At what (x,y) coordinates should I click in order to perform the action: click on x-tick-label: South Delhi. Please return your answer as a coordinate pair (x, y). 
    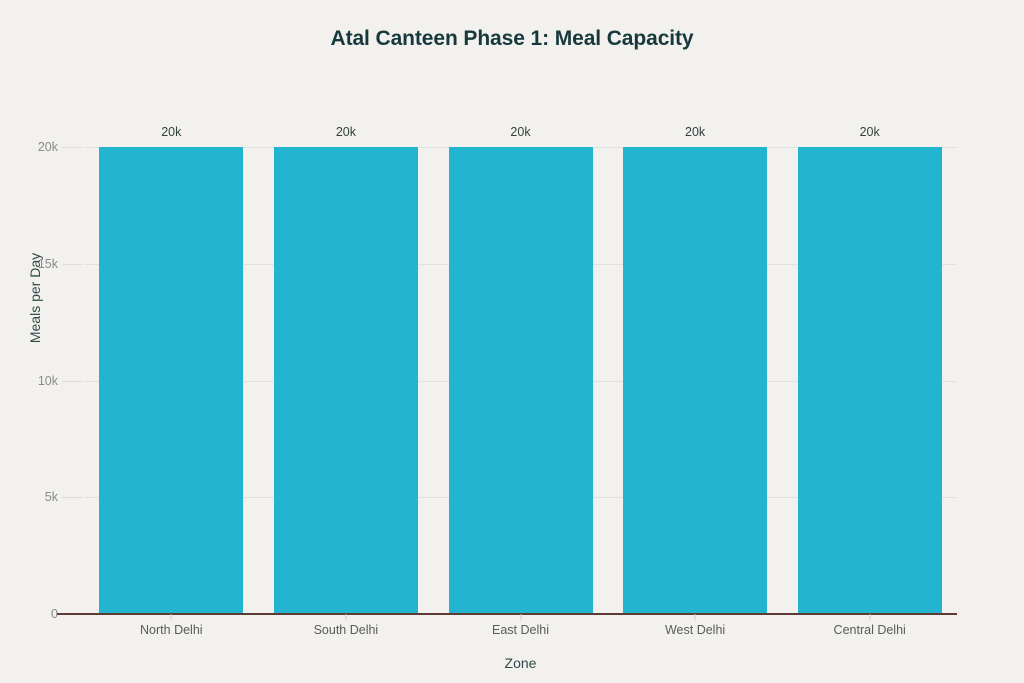
    Looking at the image, I should click on (346, 630).